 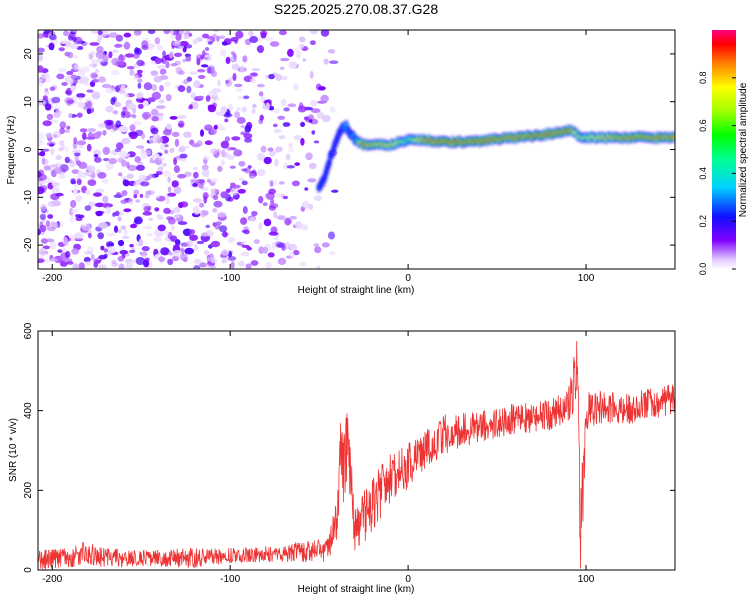 What do you see at coordinates (28, 490) in the screenshot?
I see `y-tick-label: 200` at bounding box center [28, 490].